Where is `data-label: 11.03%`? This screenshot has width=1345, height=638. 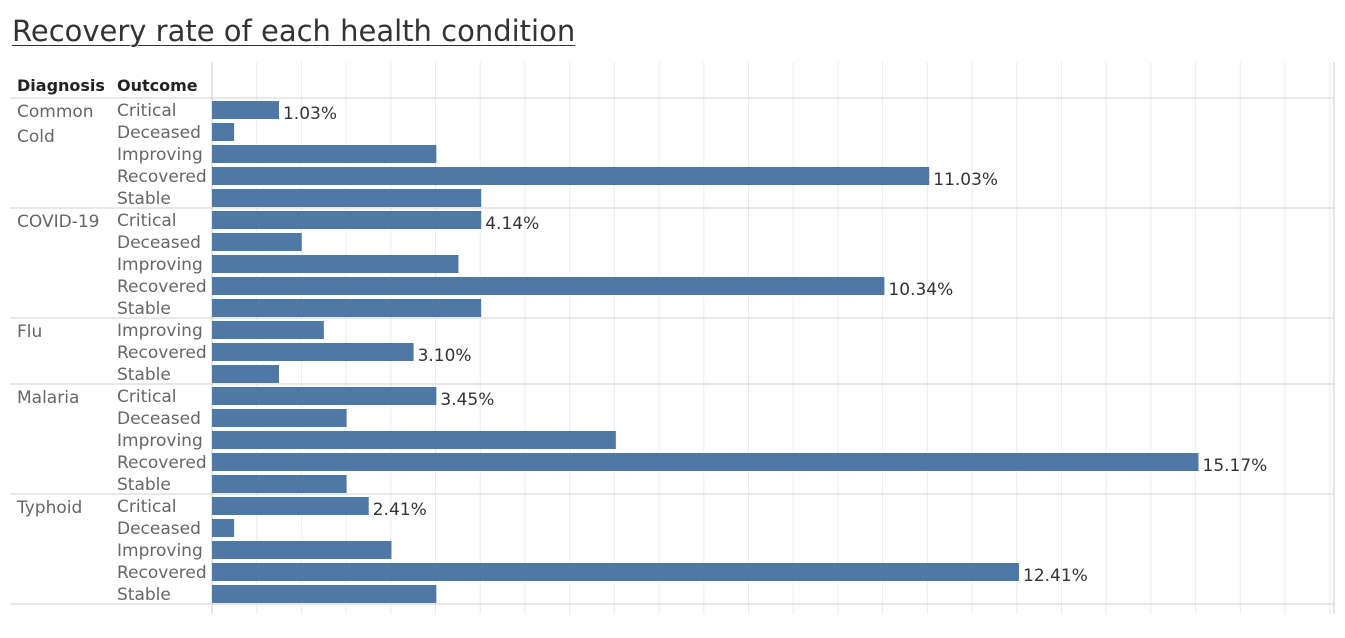
data-label: 11.03% is located at coordinates (965, 180).